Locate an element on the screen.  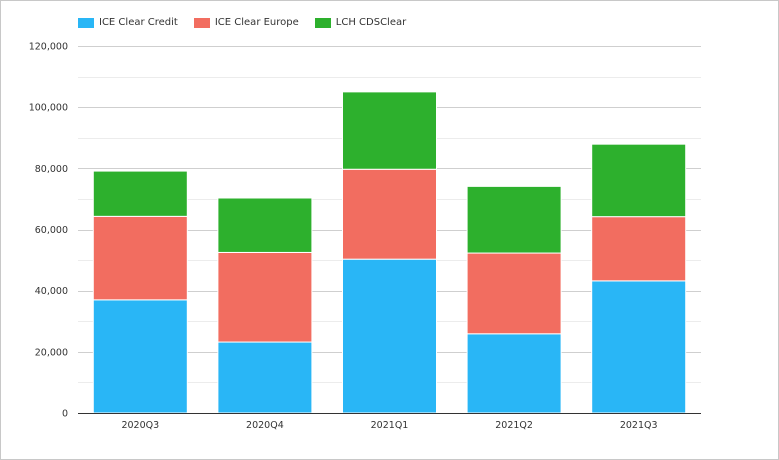
bar-2021Q3-ice-clear-credit is located at coordinates (639, 347).